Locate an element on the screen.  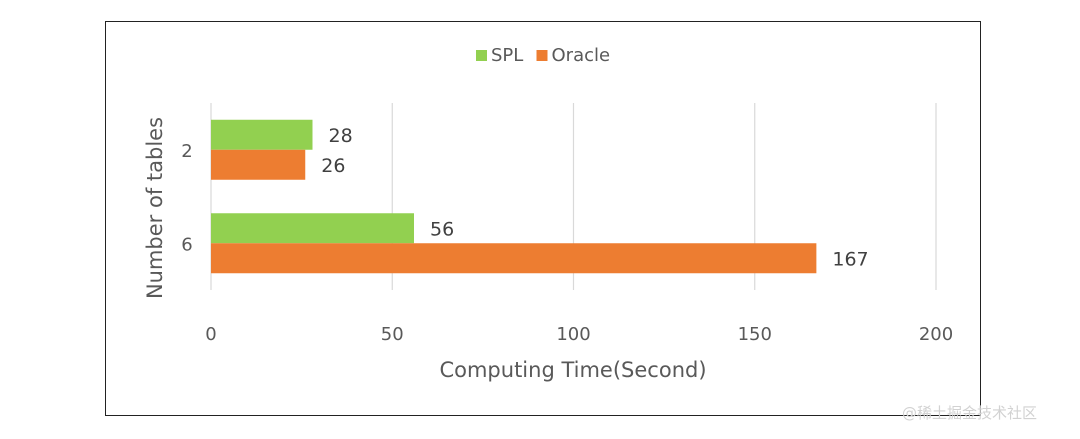
x-tick-label: 50 is located at coordinates (392, 334).